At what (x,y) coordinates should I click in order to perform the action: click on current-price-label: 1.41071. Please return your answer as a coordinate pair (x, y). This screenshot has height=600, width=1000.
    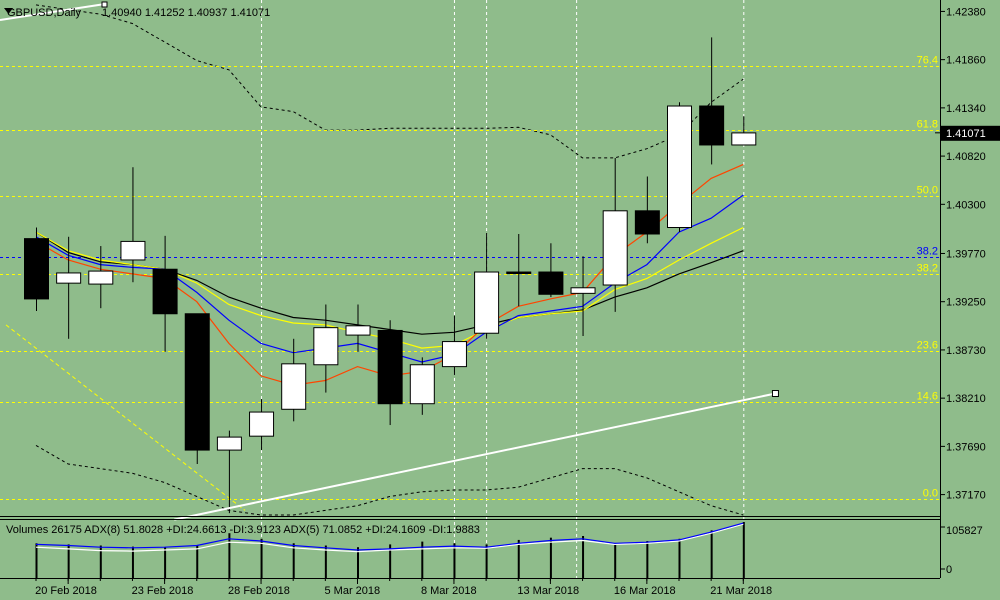
    Looking at the image, I should click on (966, 134).